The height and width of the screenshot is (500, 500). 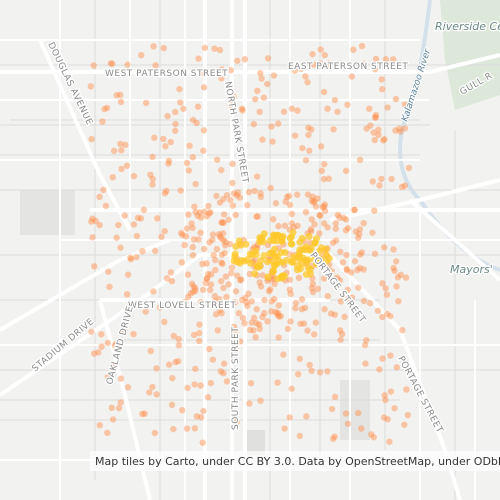 I want to click on street-label: EAST PATERSON STREET, so click(x=348, y=67).